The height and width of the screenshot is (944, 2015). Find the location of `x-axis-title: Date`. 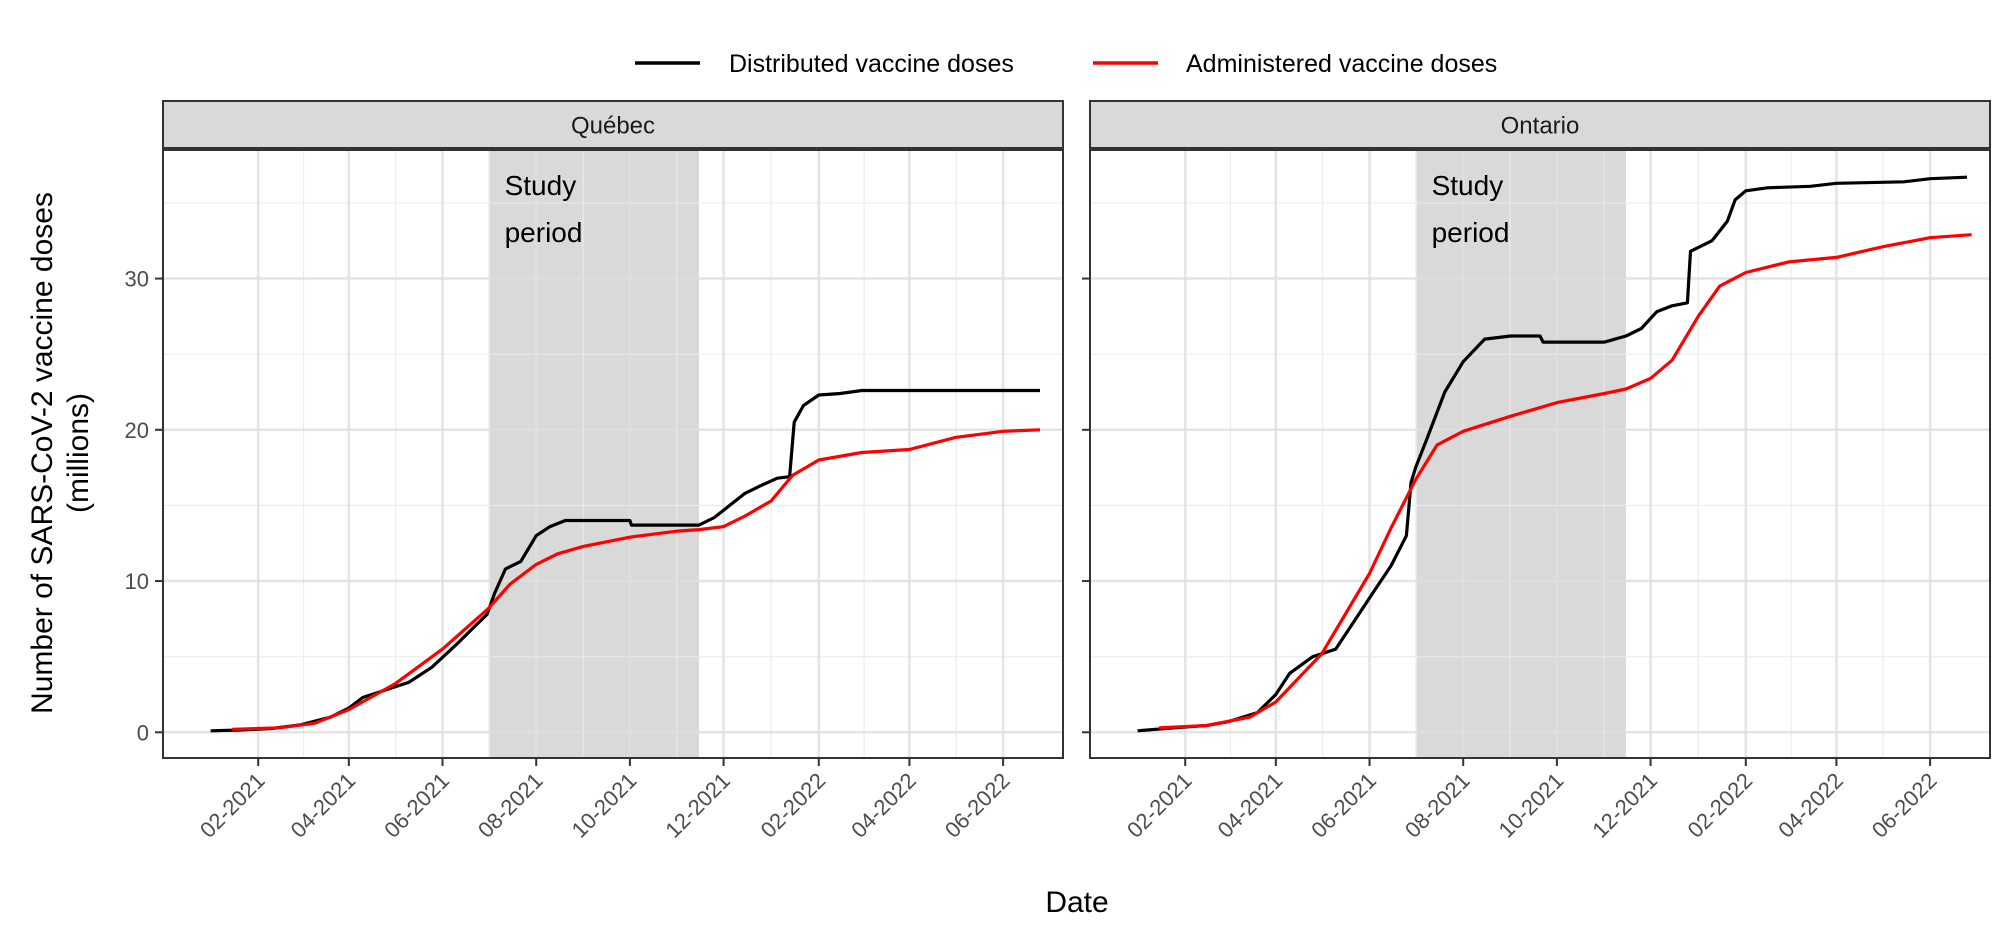

x-axis-title: Date is located at coordinates (1076, 902).